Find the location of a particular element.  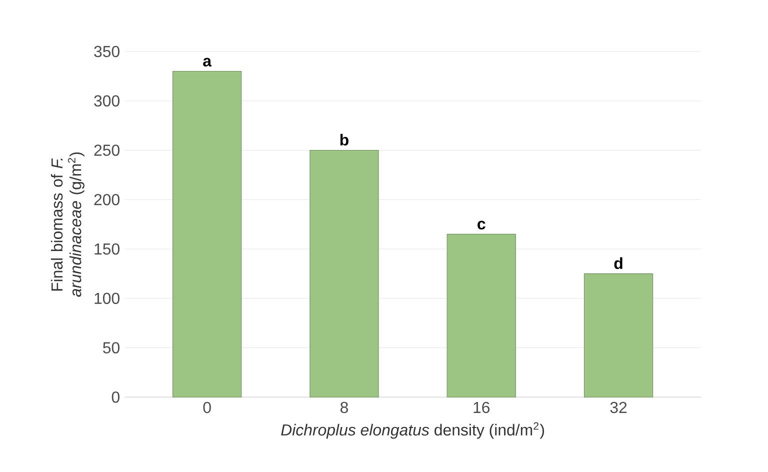

y-tick-label: 250 is located at coordinates (107, 150).